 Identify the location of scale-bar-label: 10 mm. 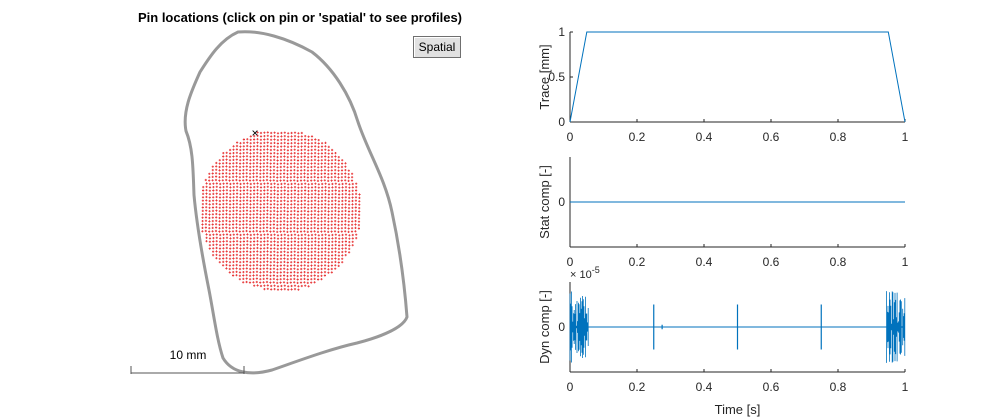
(188, 355).